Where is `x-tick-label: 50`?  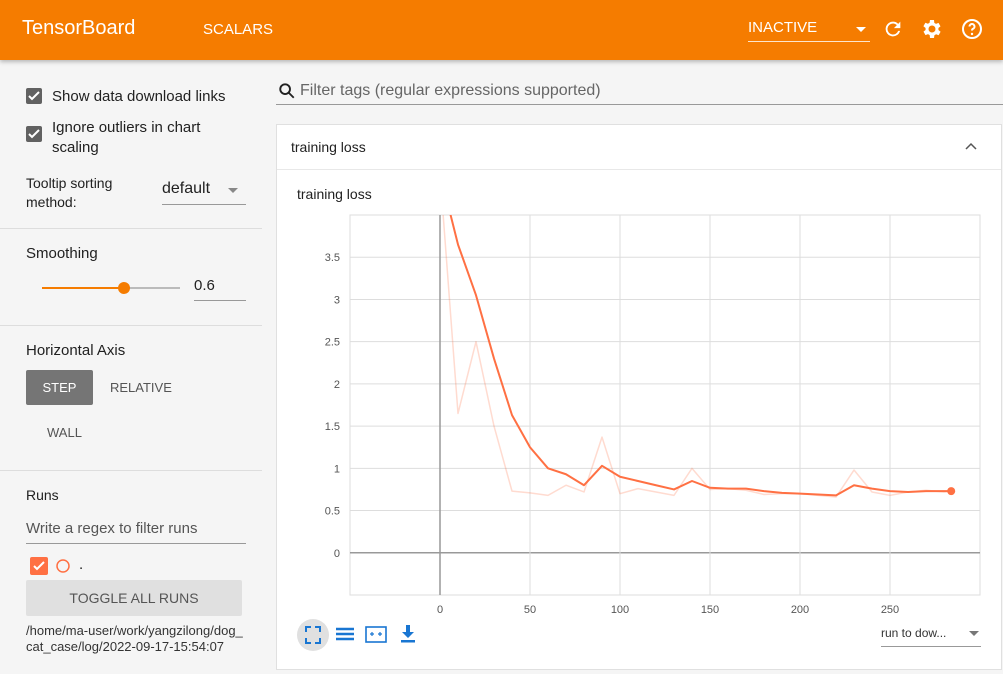 x-tick-label: 50 is located at coordinates (530, 610).